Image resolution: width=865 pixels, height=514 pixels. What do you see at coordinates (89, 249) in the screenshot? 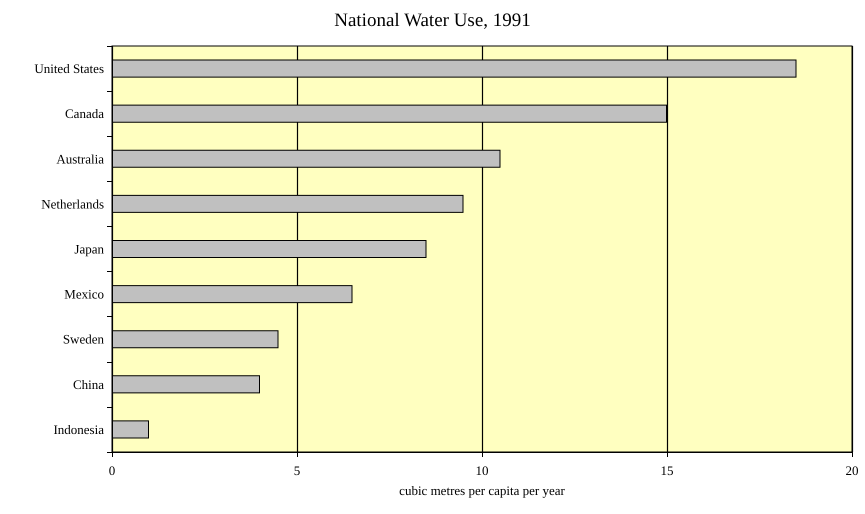
I see `y-tick-label: Japan` at bounding box center [89, 249].